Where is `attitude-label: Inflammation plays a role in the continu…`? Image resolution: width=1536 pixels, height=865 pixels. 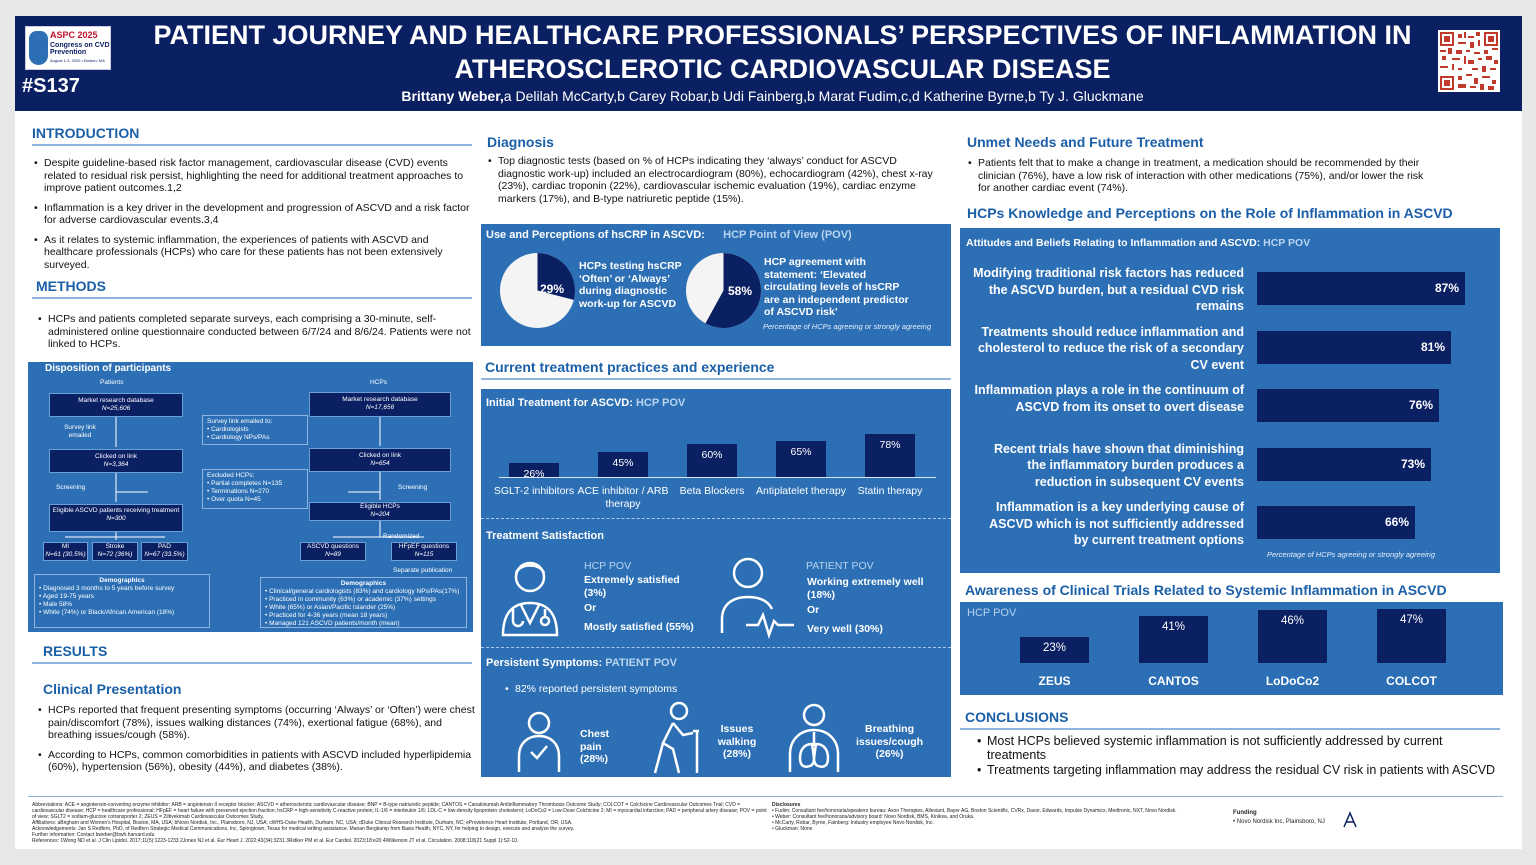 attitude-label: Inflammation plays a role in the continu… is located at coordinates (1109, 398).